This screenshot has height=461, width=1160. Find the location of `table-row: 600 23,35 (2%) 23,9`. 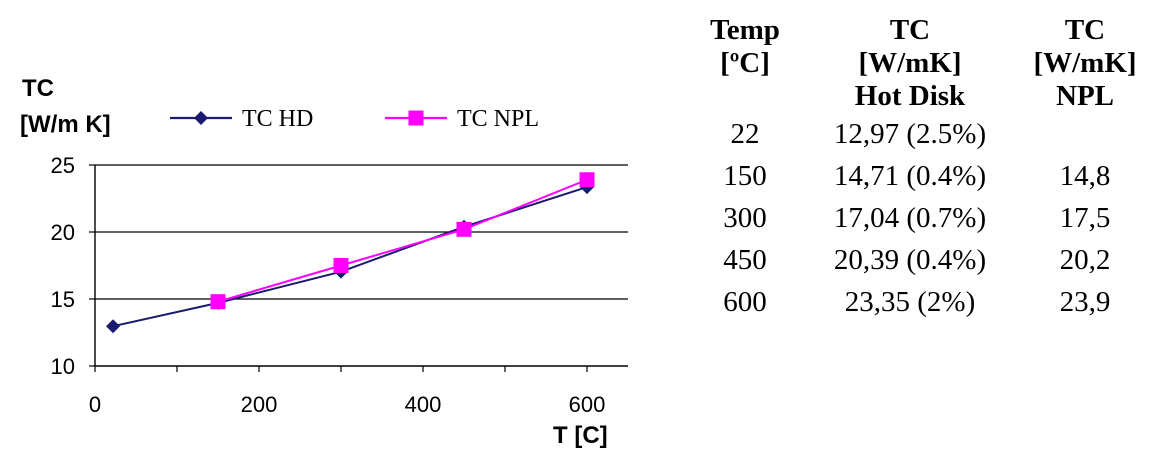

table-row: 600 23,35 (2%) 23,9 is located at coordinates (920, 302).